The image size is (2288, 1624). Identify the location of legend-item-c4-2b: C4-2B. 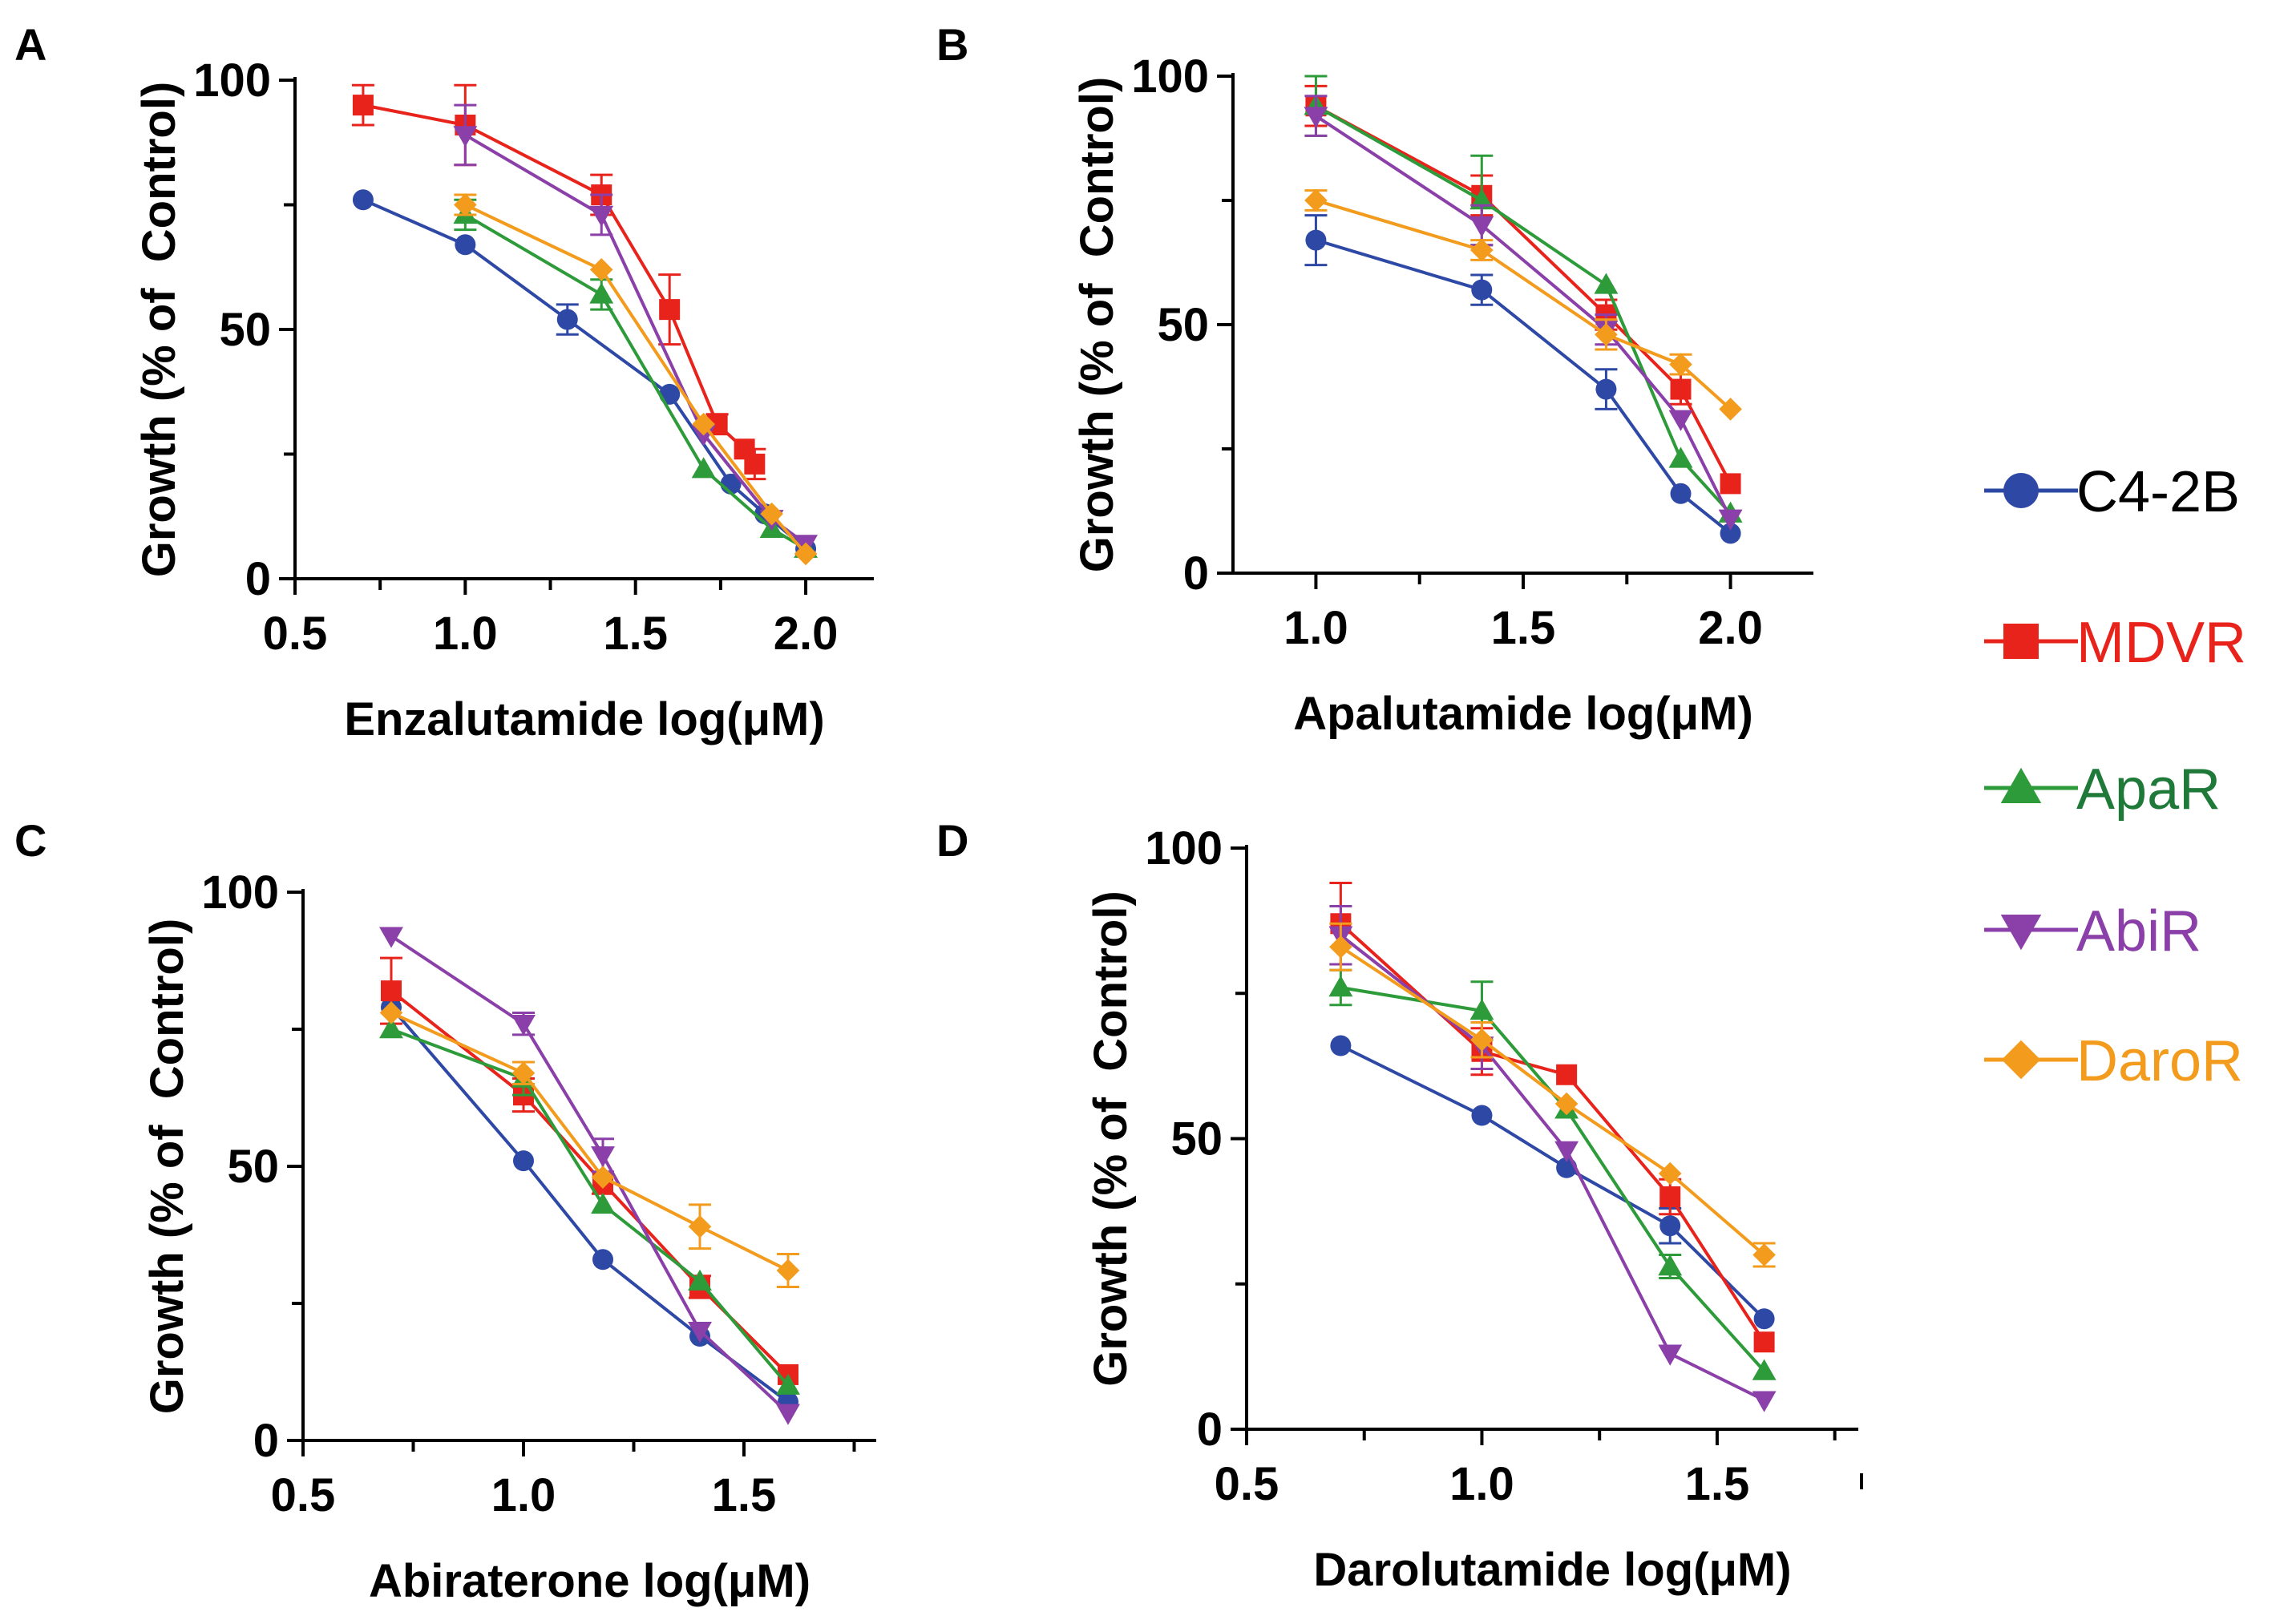
(2112, 492).